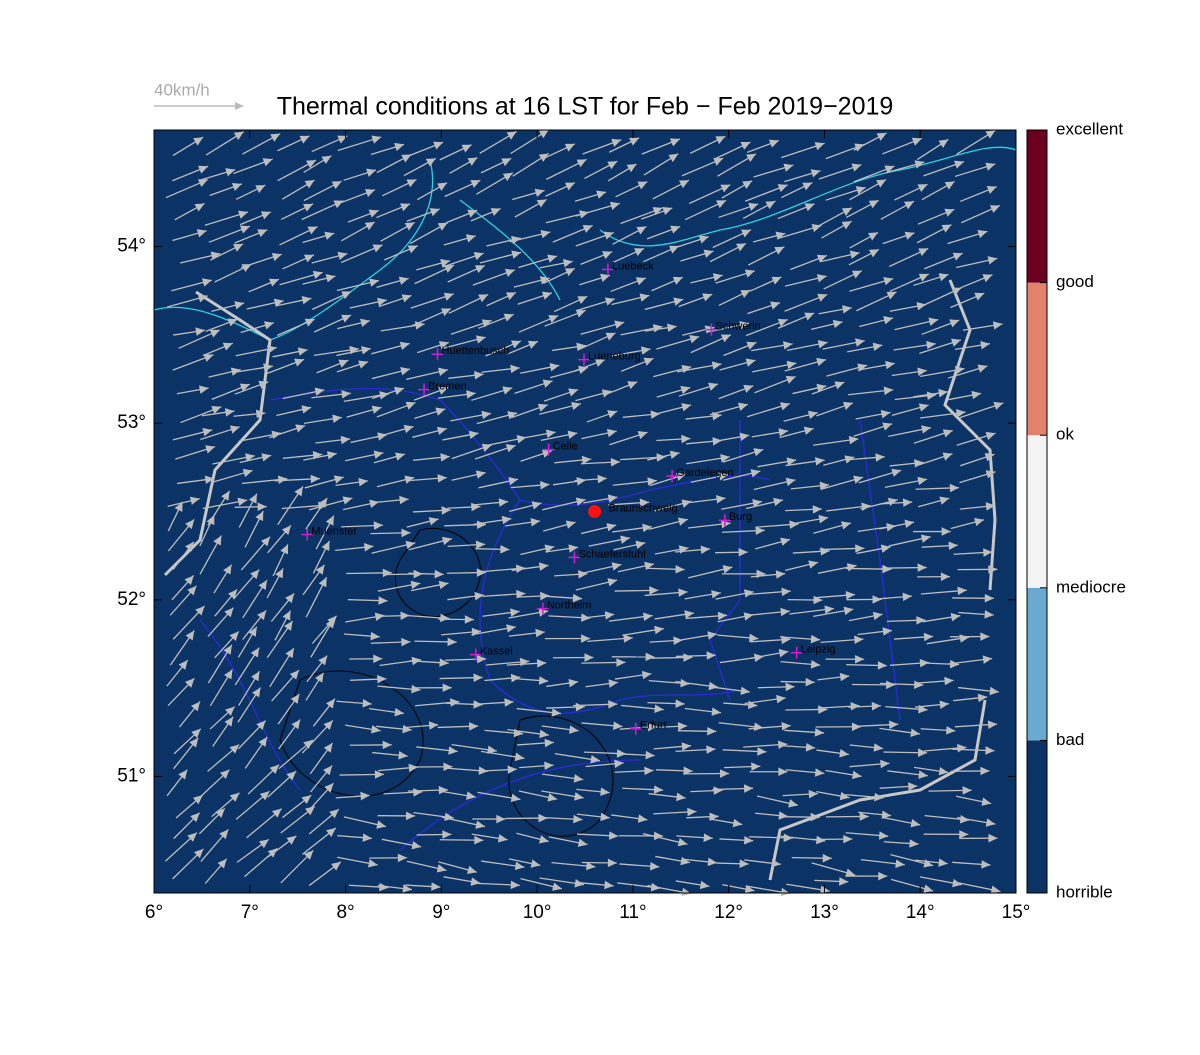 The width and height of the screenshot is (1200, 1055). Describe the element at coordinates (334, 531) in the screenshot. I see `city-label: Muenster` at that location.